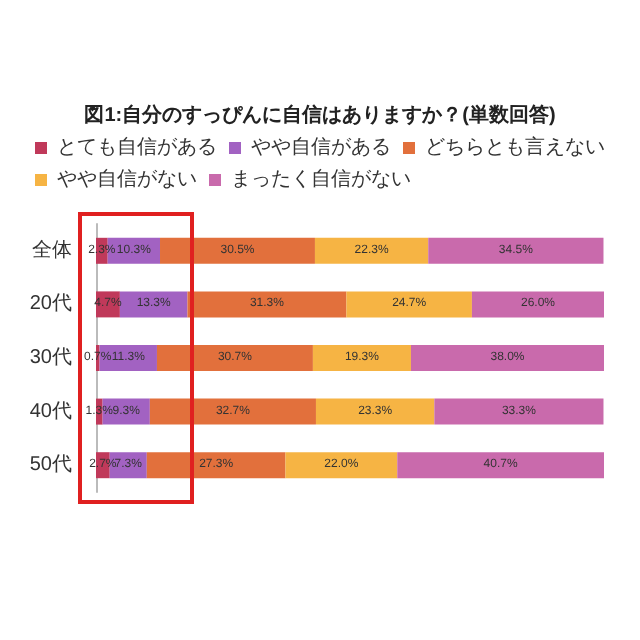 The width and height of the screenshot is (640, 640). Describe the element at coordinates (321, 179) in the screenshot. I see `legend-label: まったく自信がない` at that location.